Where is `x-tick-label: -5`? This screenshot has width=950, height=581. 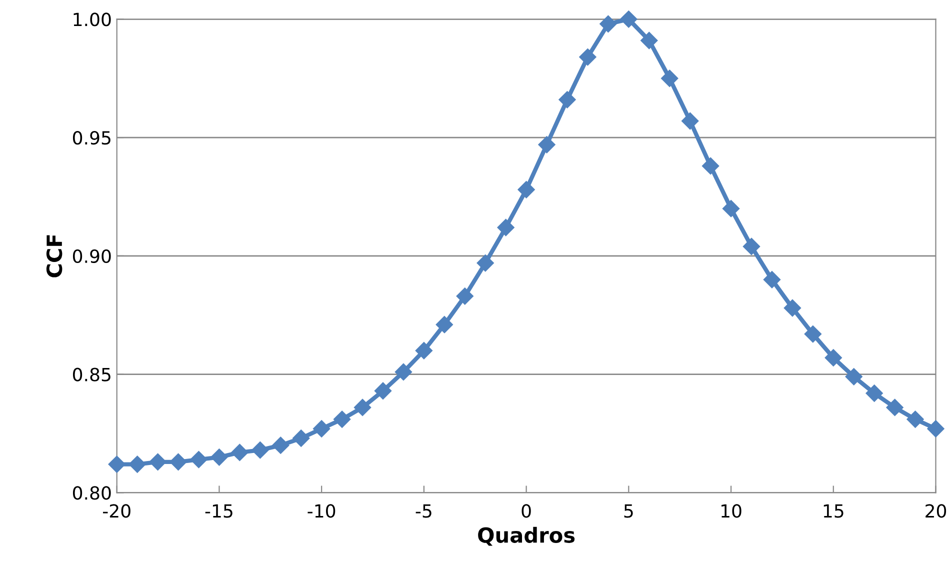 x-tick-label: -5 is located at coordinates (424, 511).